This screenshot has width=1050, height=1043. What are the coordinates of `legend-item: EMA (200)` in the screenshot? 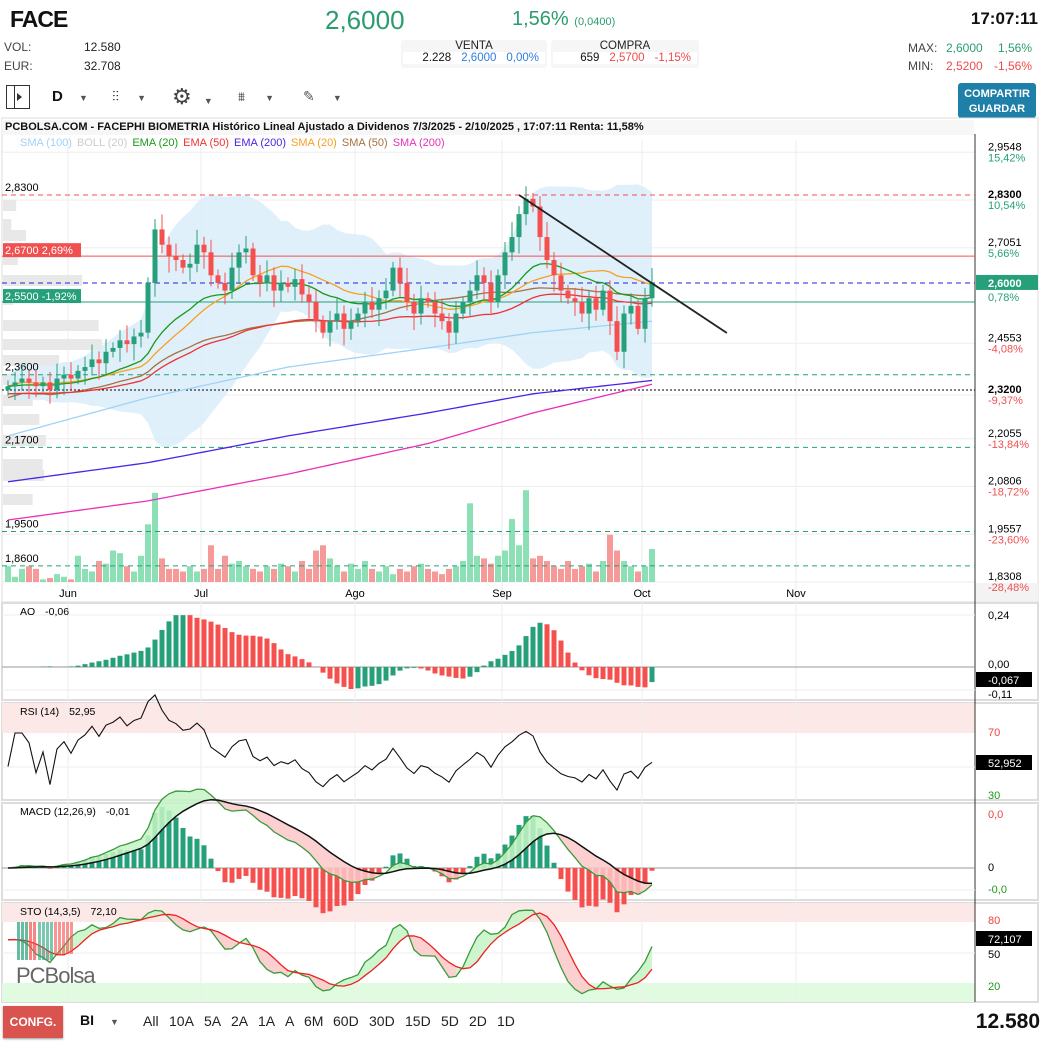 It's located at (260, 143).